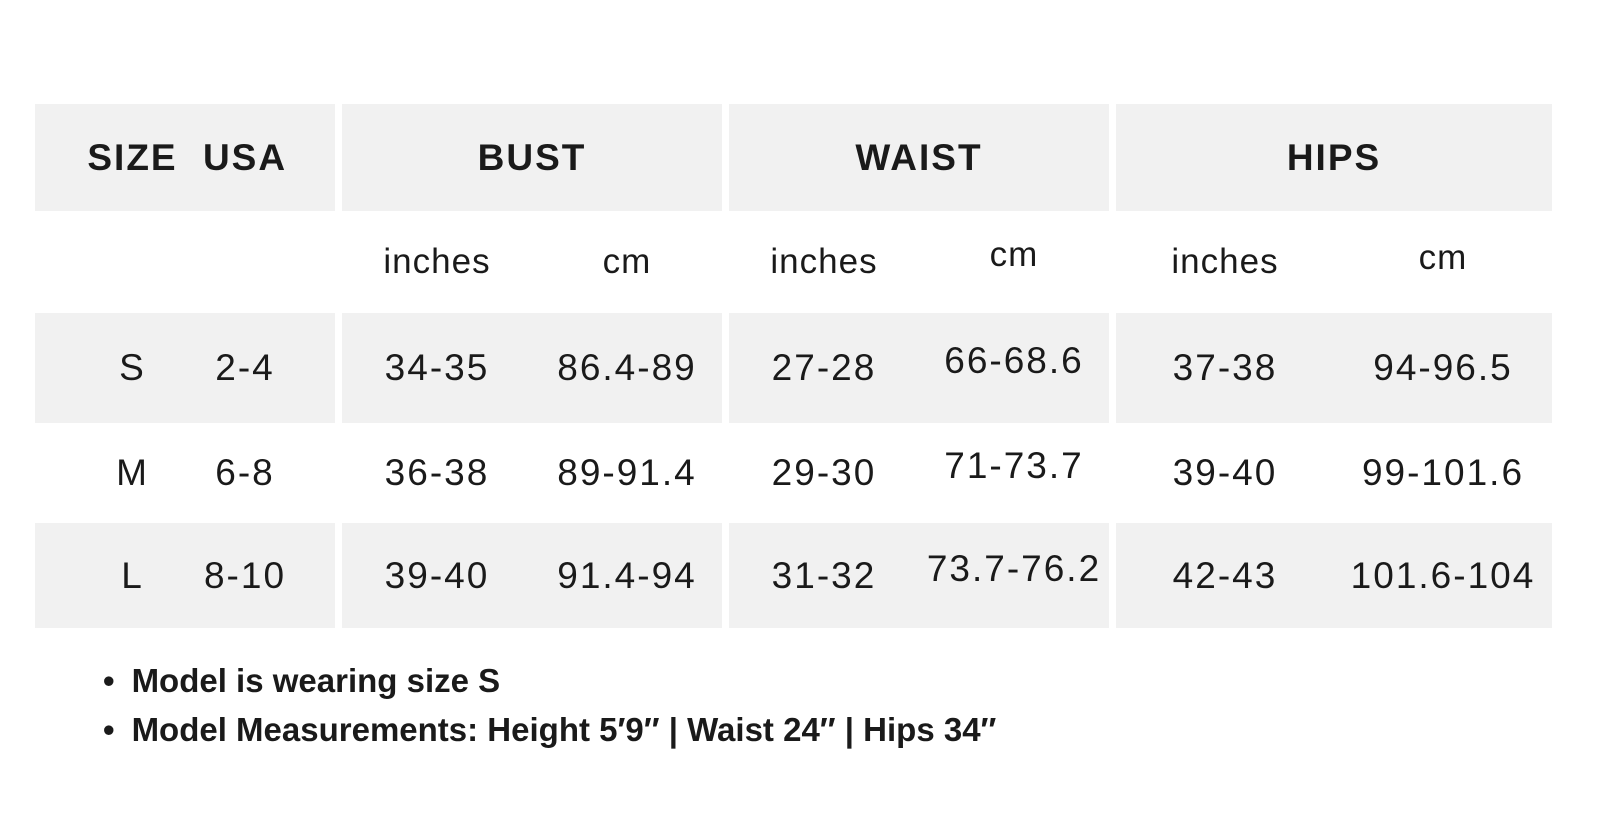 This screenshot has height=824, width=1600. What do you see at coordinates (437, 367) in the screenshot?
I see `bust-inches-value: 34-35` at bounding box center [437, 367].